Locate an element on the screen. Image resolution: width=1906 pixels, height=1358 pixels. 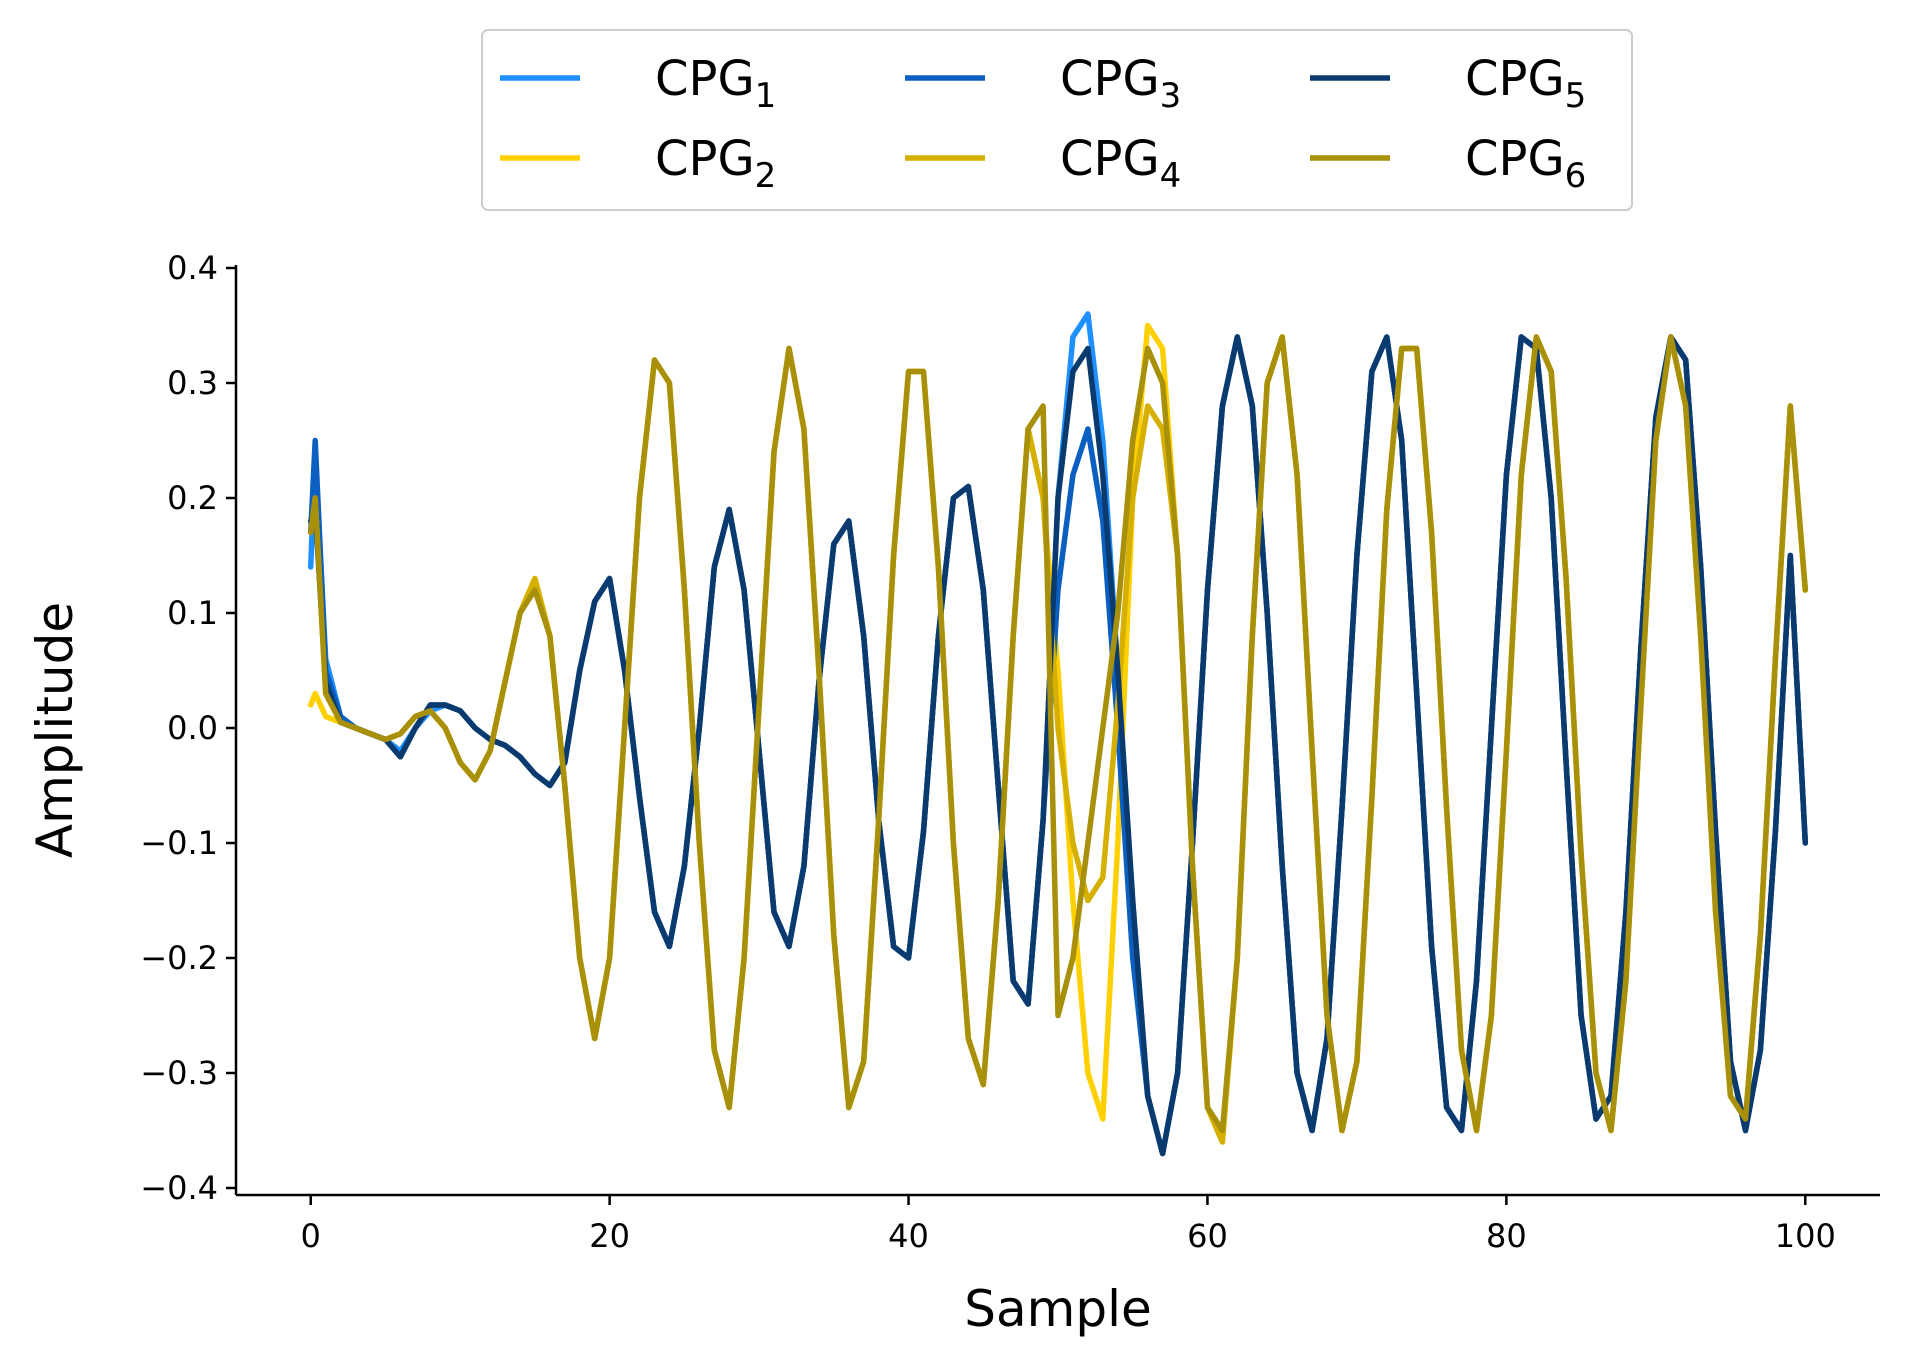
y-tick-label: 0.2 is located at coordinates (192, 498).